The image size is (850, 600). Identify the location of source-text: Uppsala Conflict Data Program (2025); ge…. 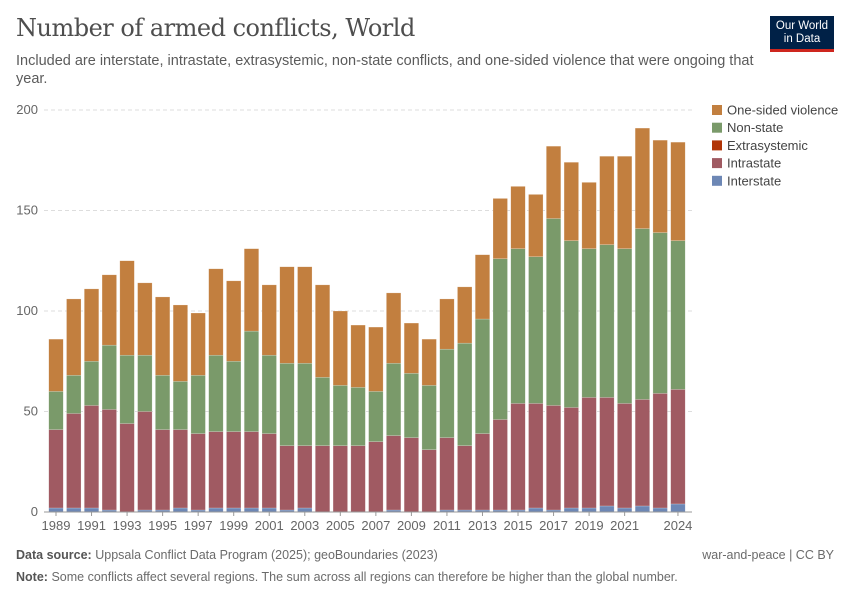
(266, 555).